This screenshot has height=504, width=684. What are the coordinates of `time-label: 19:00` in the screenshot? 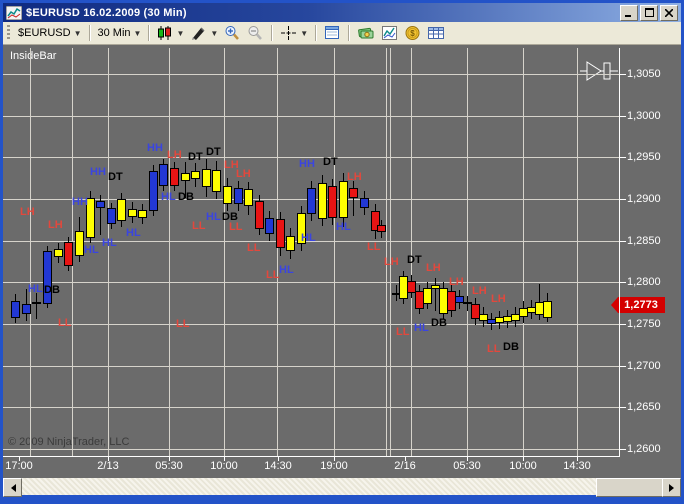 It's located at (334, 466).